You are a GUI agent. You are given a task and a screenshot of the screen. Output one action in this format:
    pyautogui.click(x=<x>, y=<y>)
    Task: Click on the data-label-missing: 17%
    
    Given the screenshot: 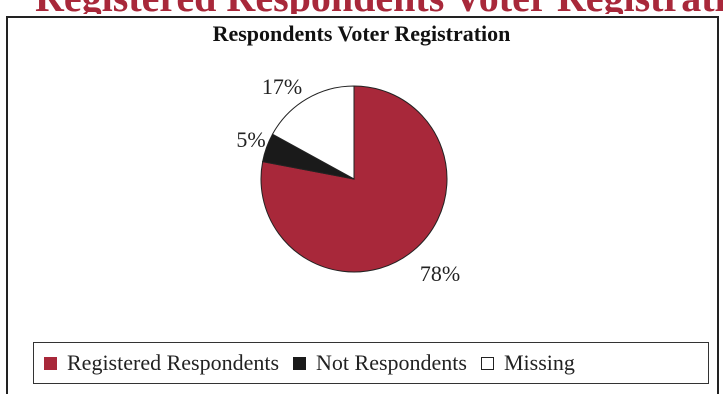 What is the action you would take?
    pyautogui.click(x=282, y=86)
    